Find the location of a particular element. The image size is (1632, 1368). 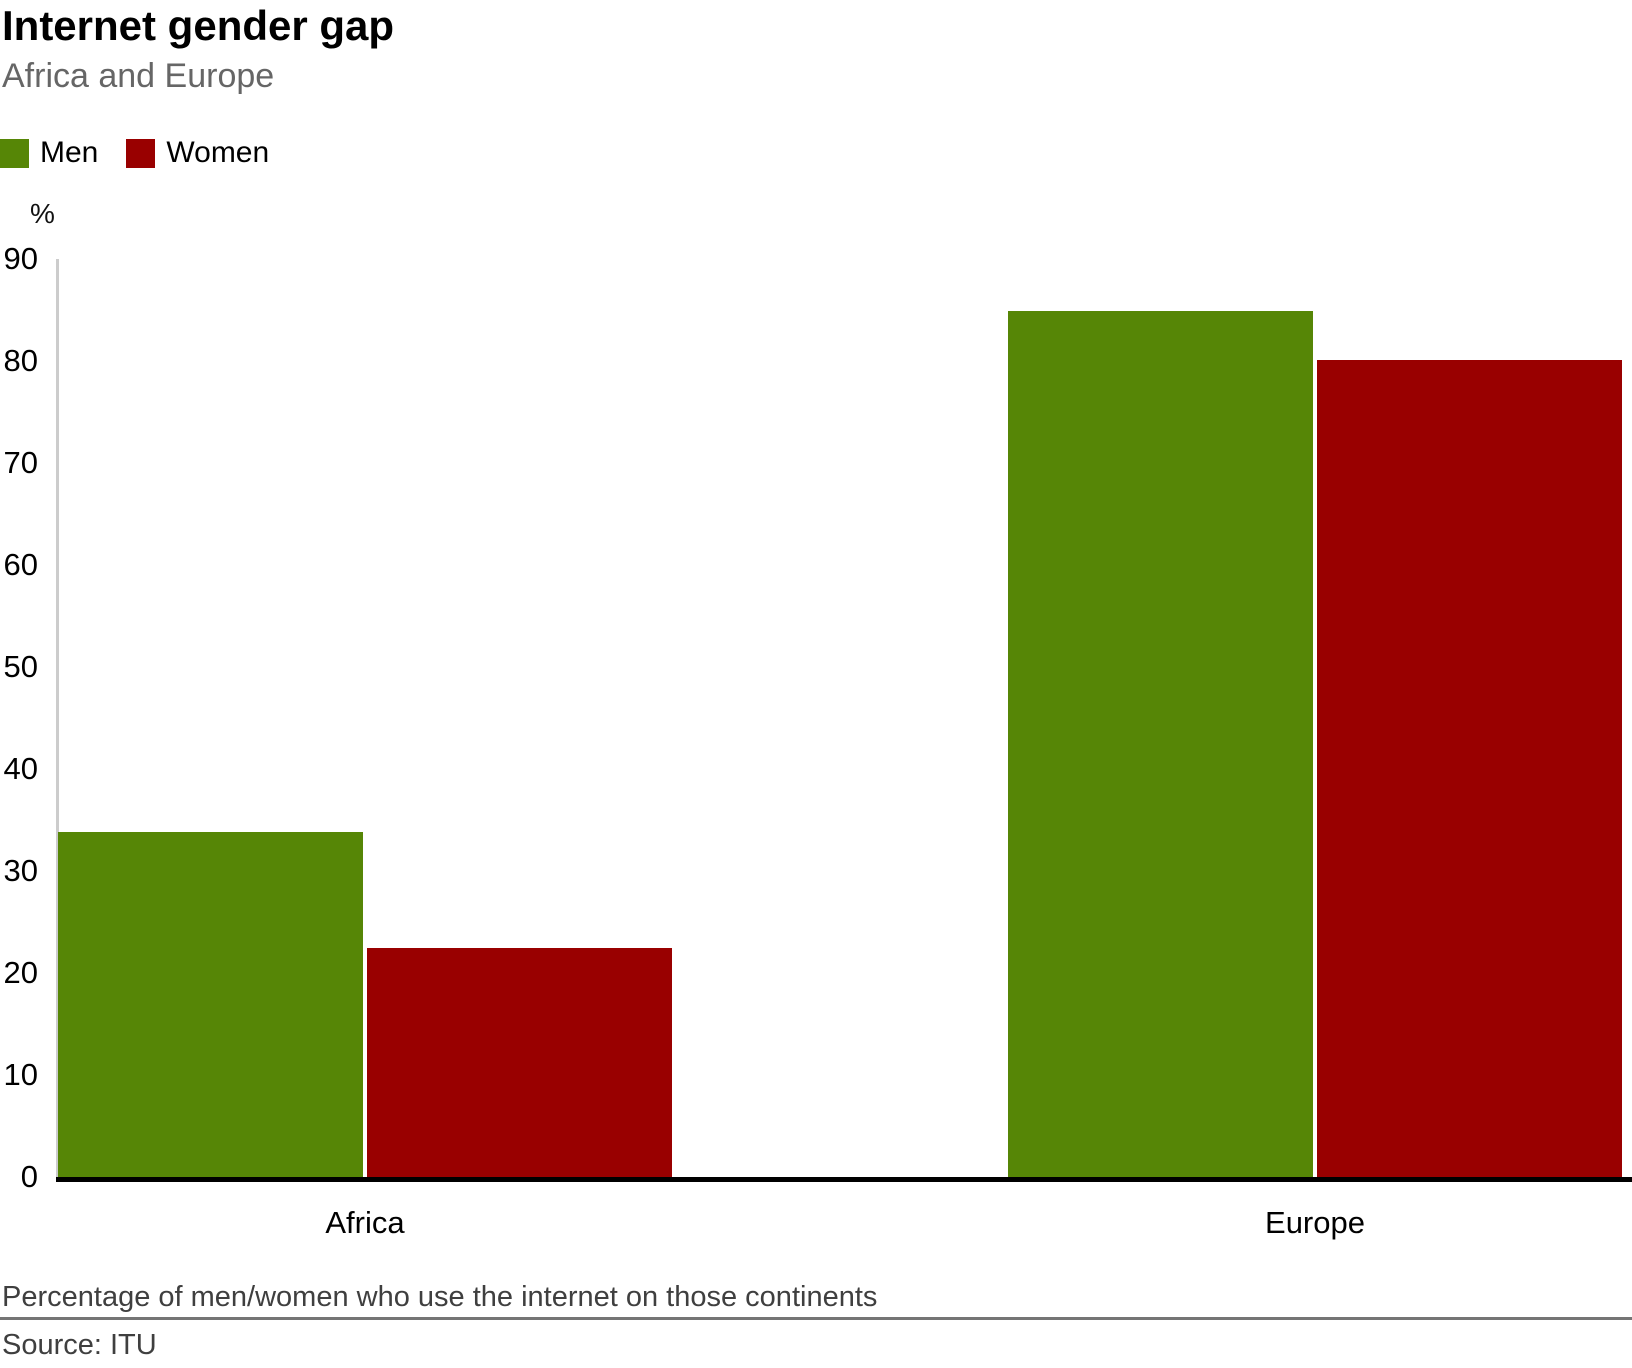

x-axis-baseline is located at coordinates (844, 1179).